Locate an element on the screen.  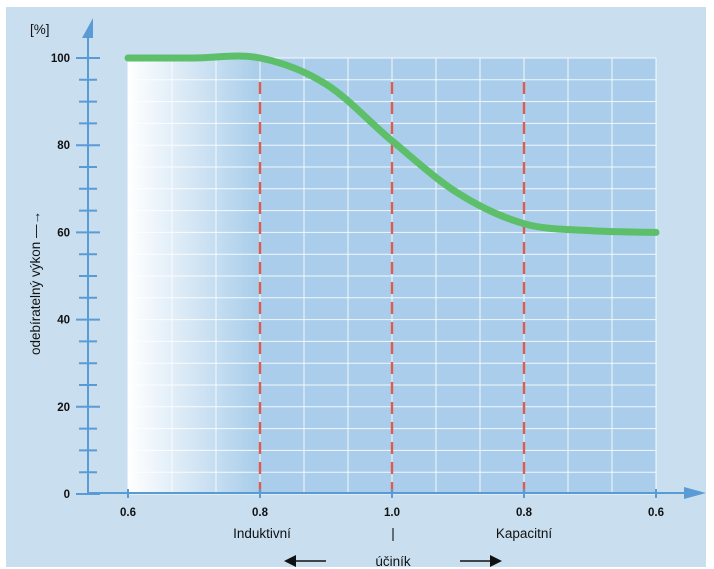
left-arrow-icon is located at coordinates (305, 561).